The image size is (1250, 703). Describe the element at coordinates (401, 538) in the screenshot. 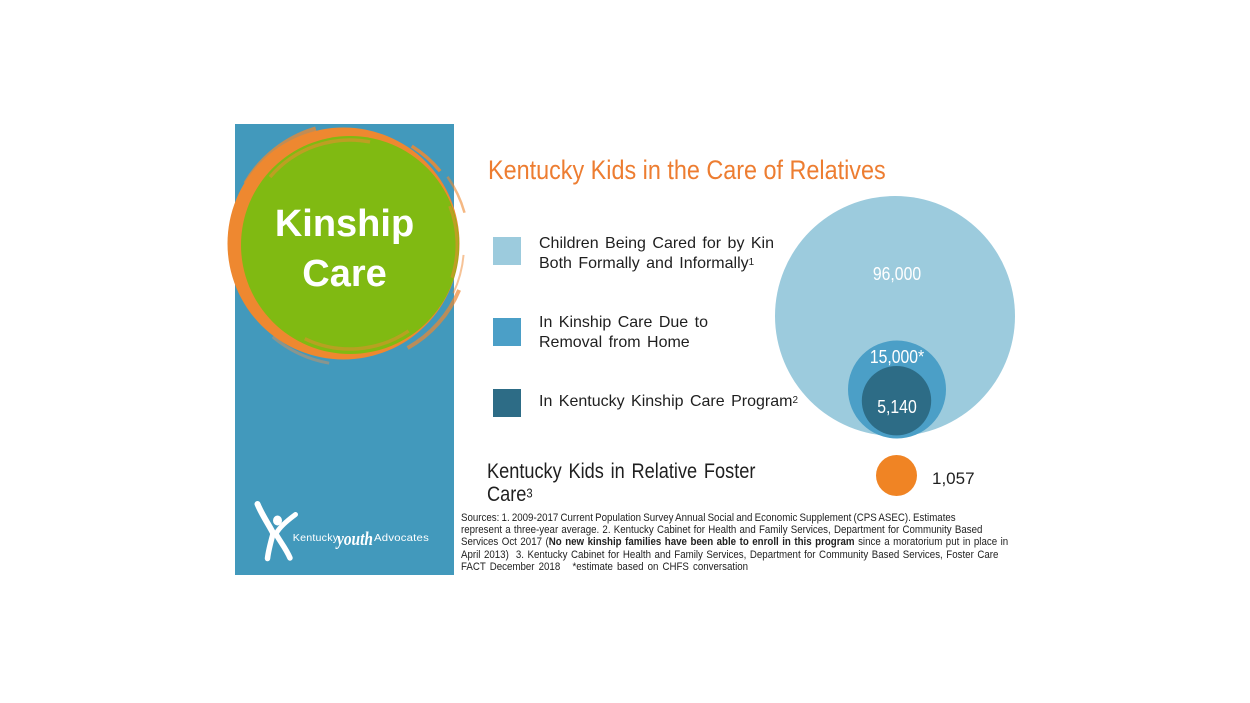

I see `svg-text: Advocates` at that location.